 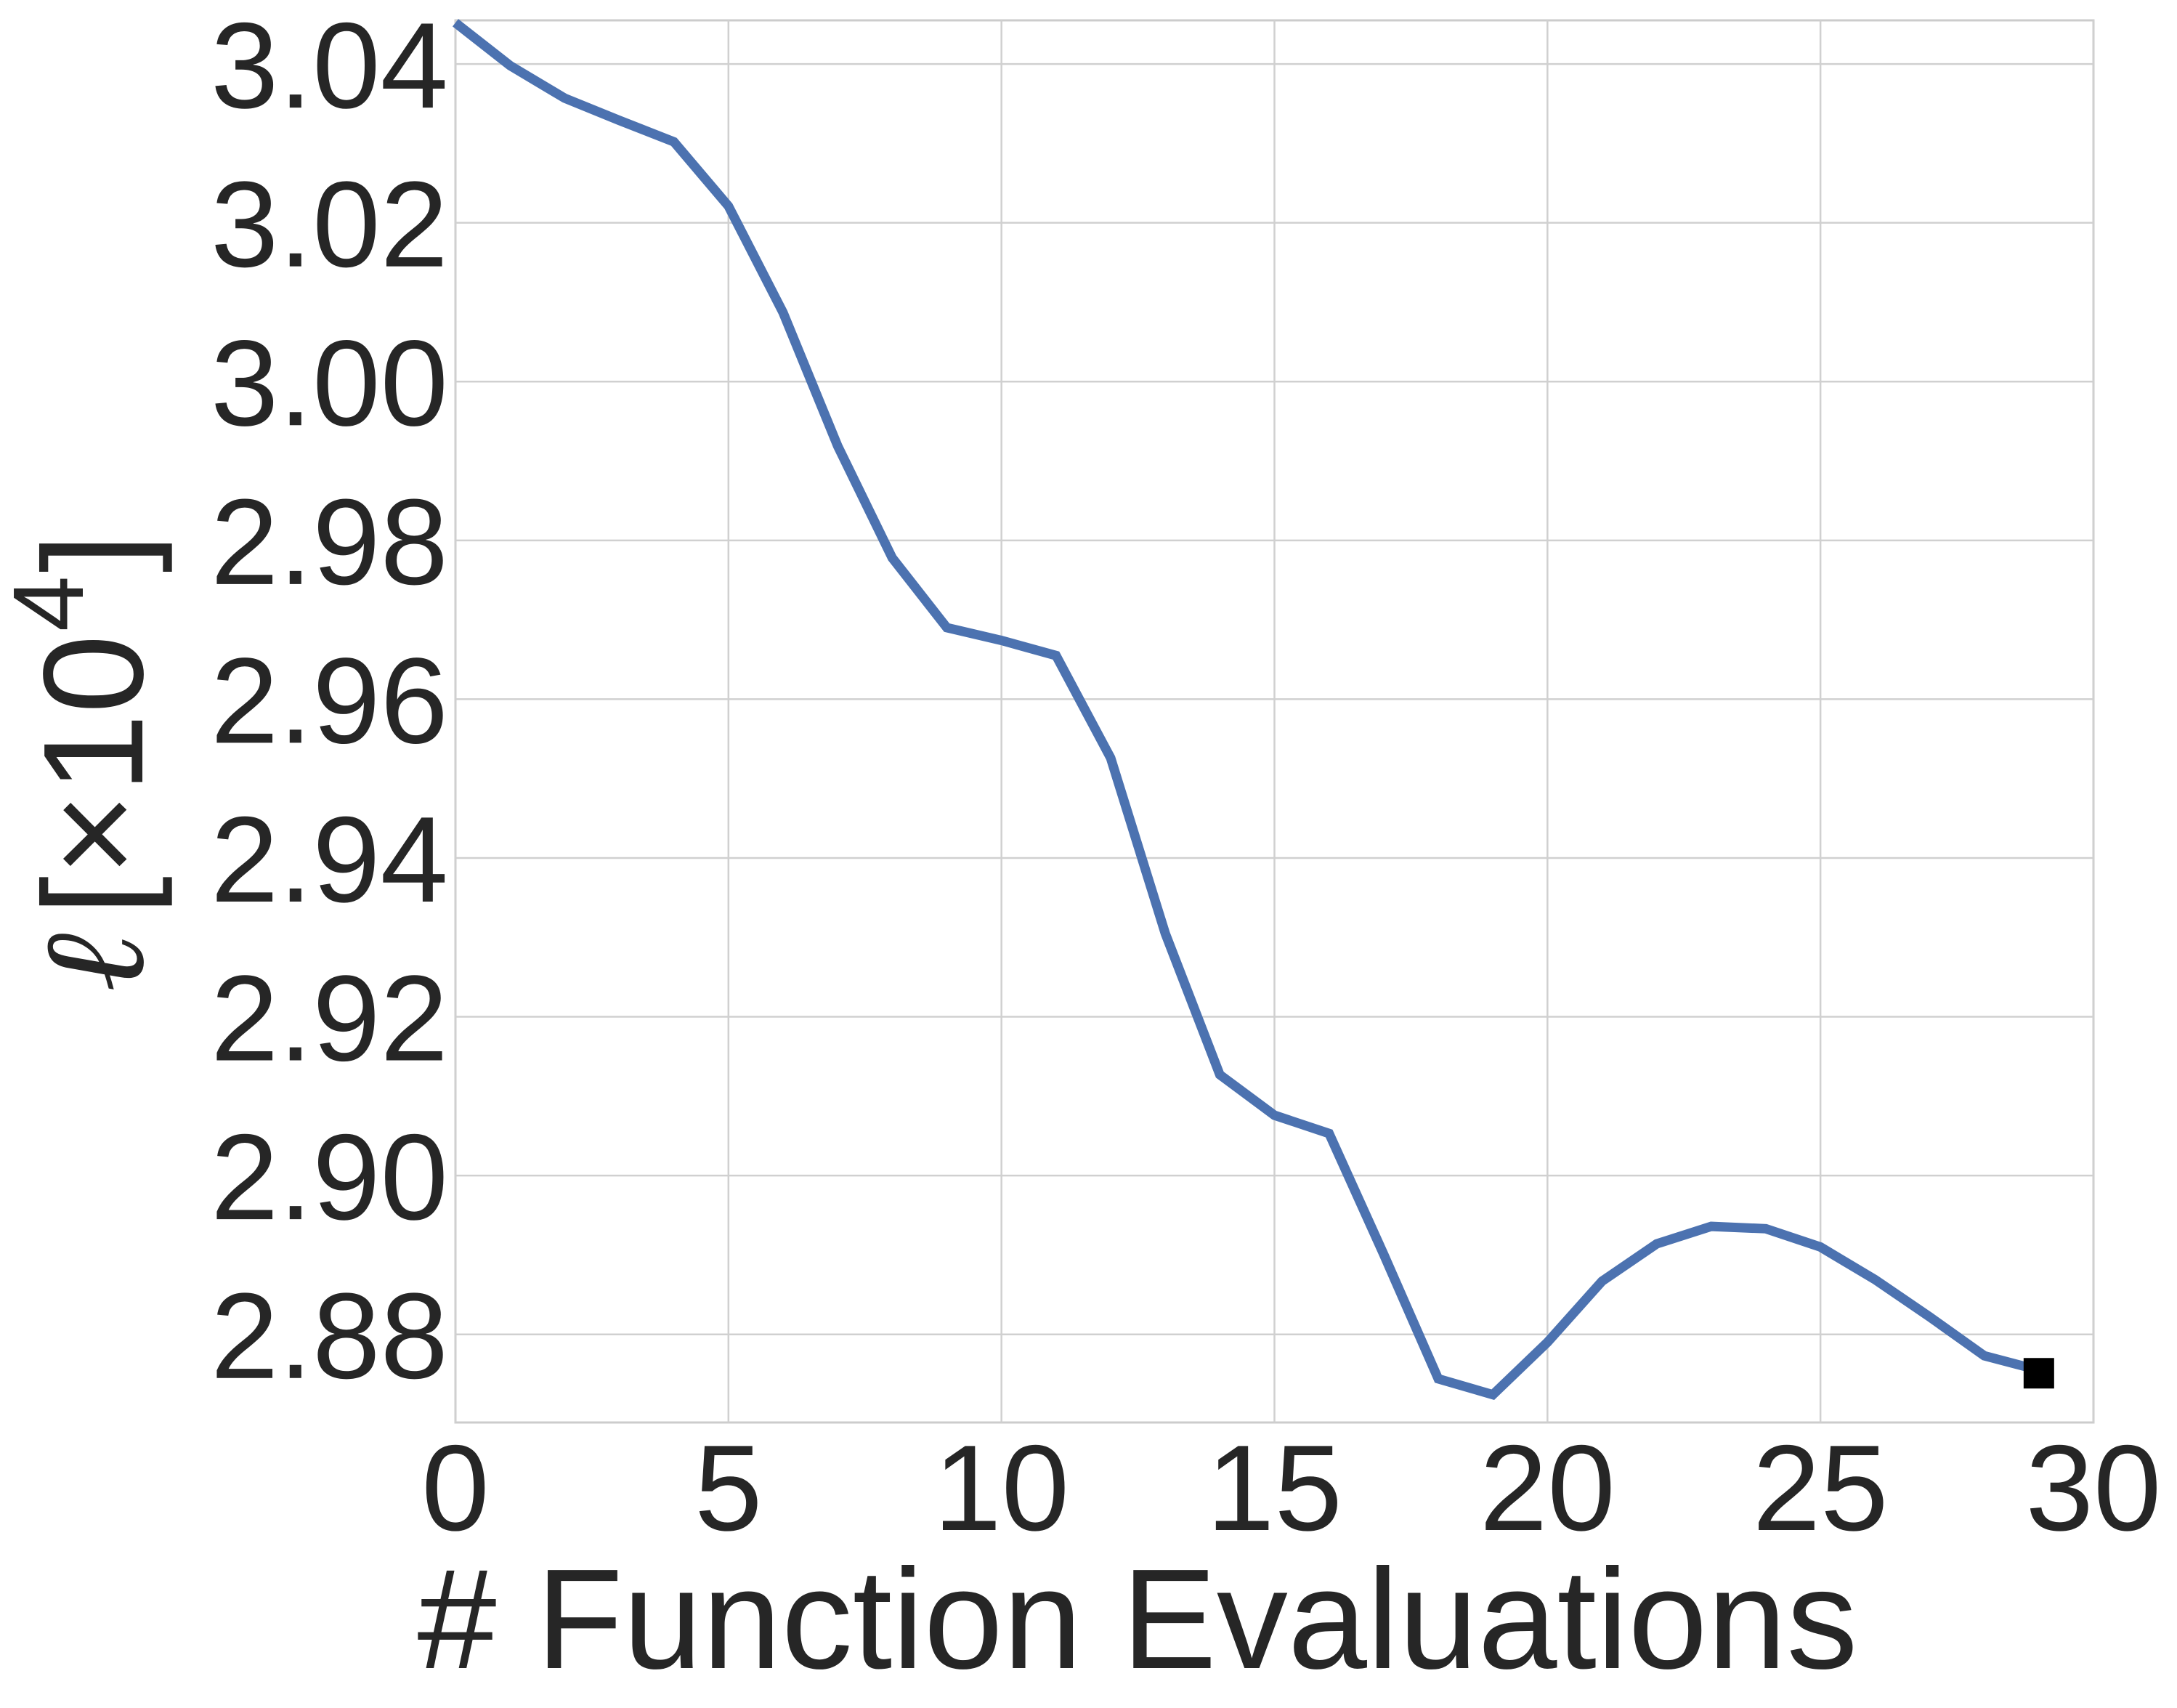 I want to click on y-axis-label-symbol: ℓ, so click(x=94, y=962).